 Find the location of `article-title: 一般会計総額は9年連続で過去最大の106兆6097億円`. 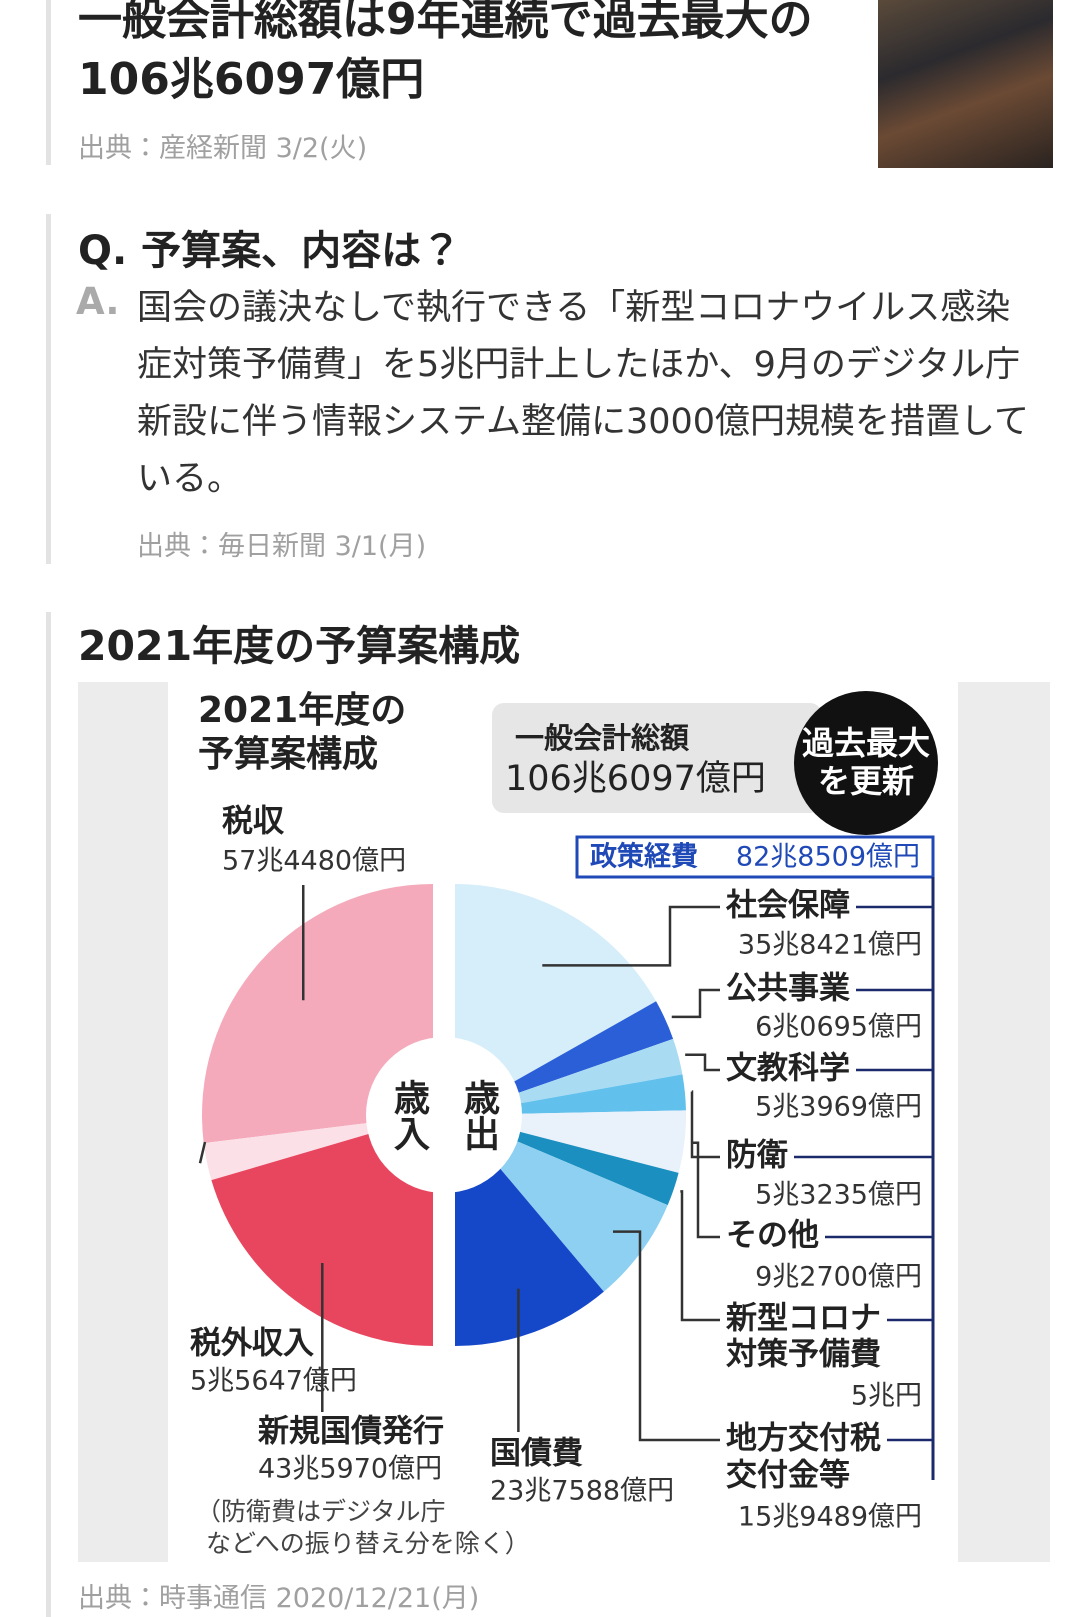

article-title: 一般会計総額は9年連続で過去最大の106兆6097億円 is located at coordinates (445, 52).